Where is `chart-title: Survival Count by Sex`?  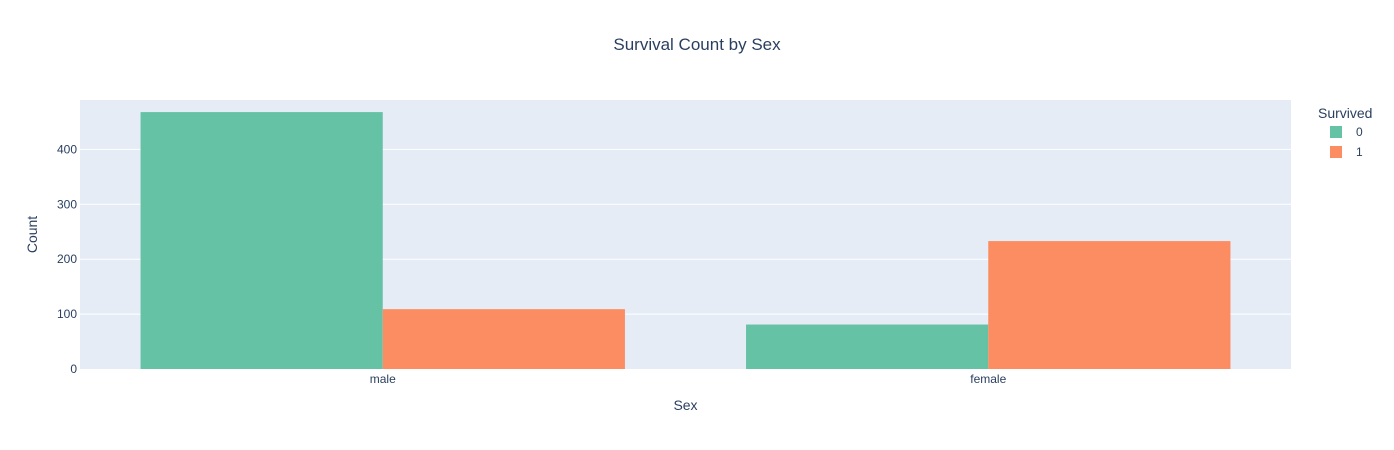 chart-title: Survival Count by Sex is located at coordinates (697, 44).